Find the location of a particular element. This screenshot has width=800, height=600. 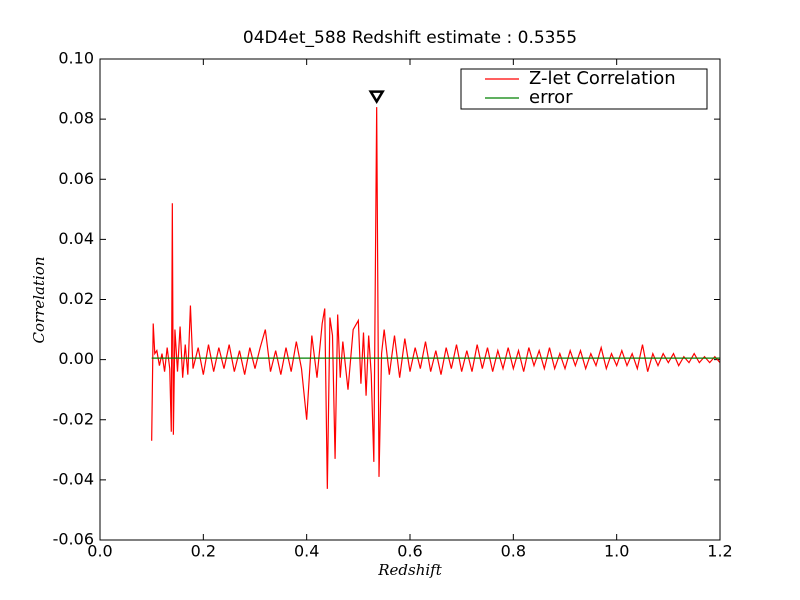

legend-box is located at coordinates (584, 89).